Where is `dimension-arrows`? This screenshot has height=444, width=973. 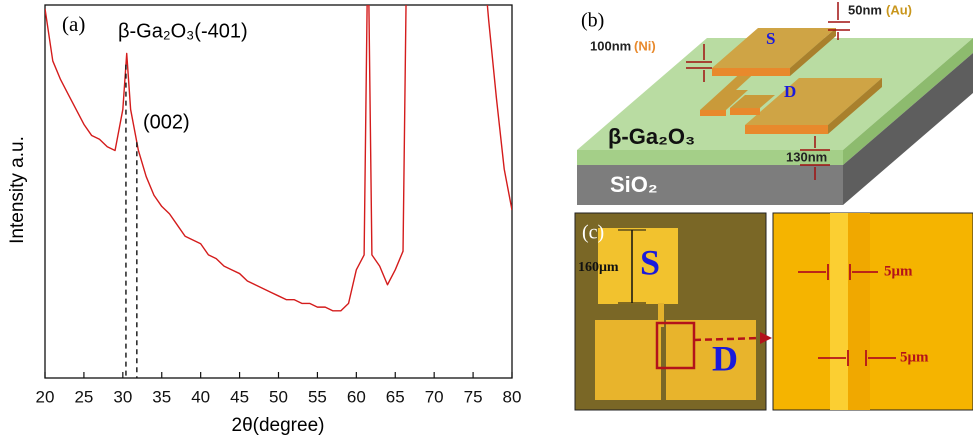 dimension-arrows is located at coordinates (768, 91).